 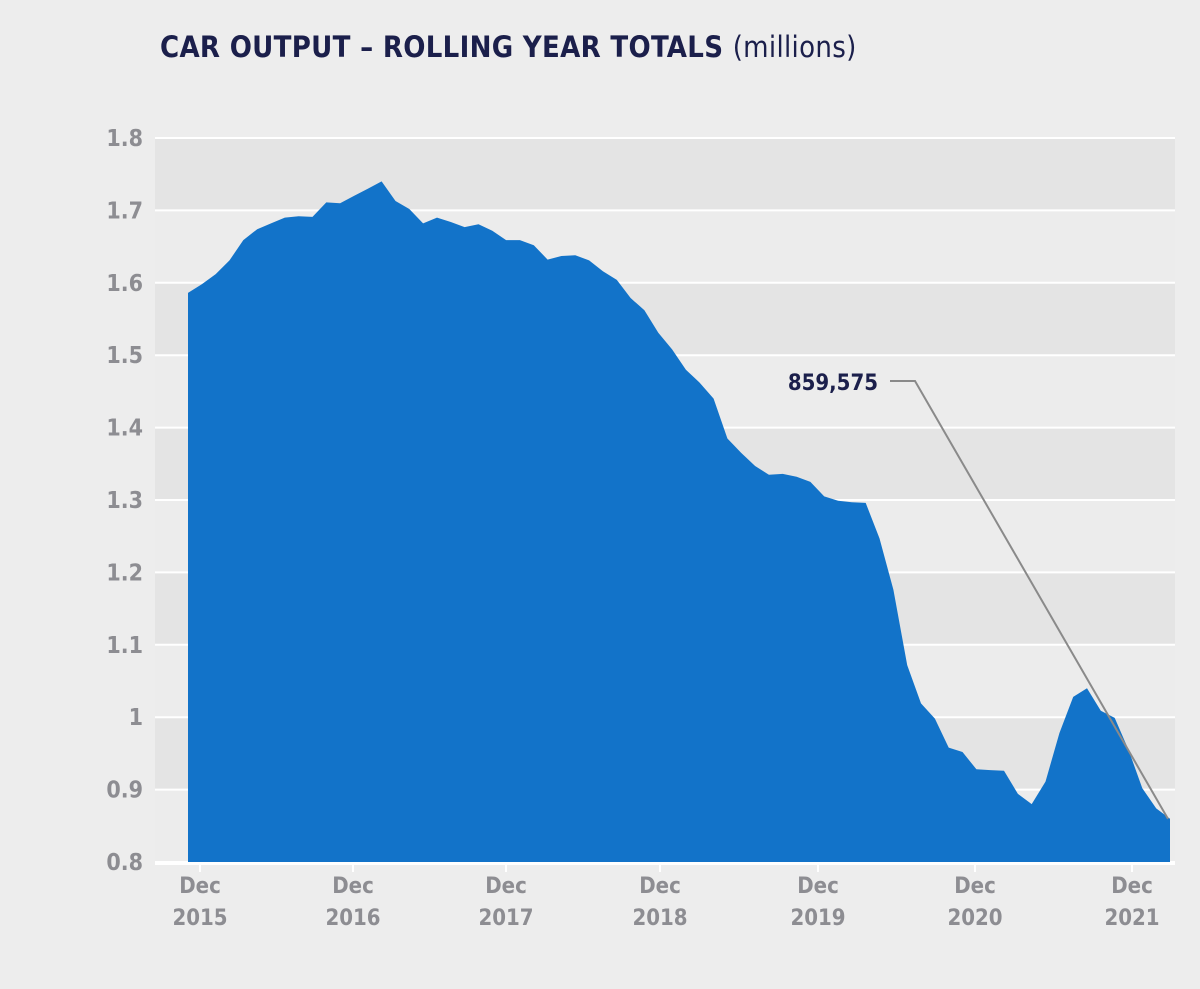 I want to click on x-tick-year: 2018, so click(x=659, y=918).